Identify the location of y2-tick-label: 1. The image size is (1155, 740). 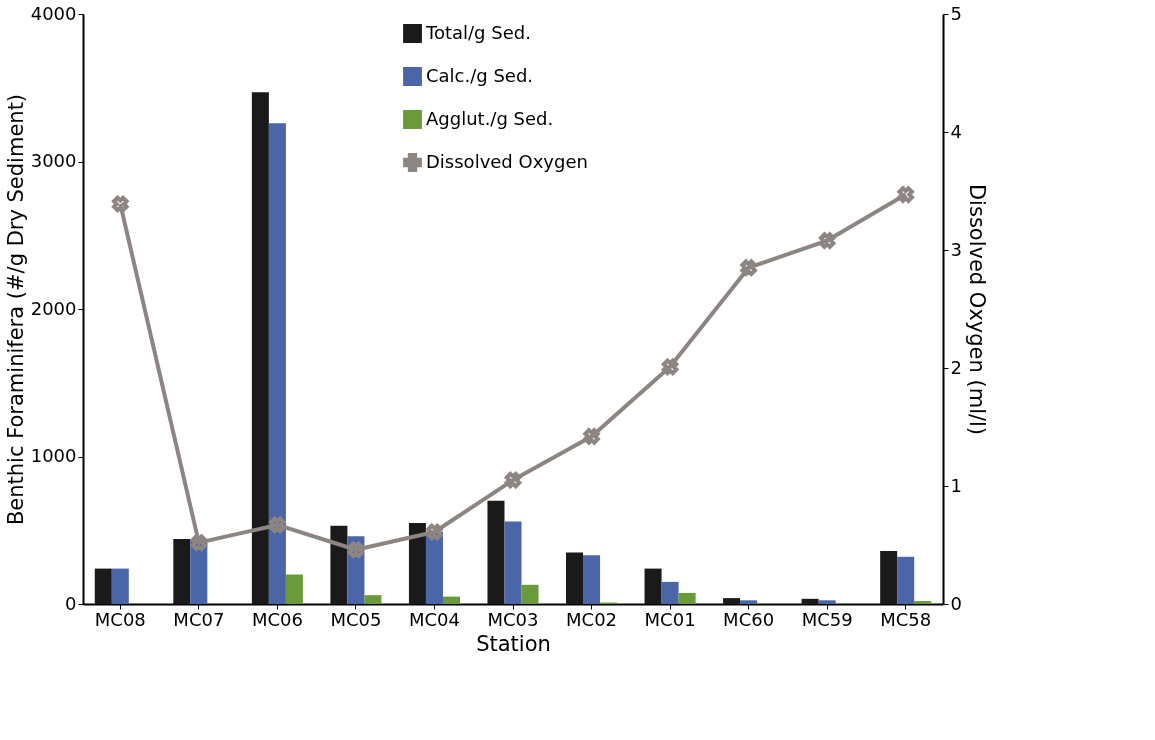
(956, 485).